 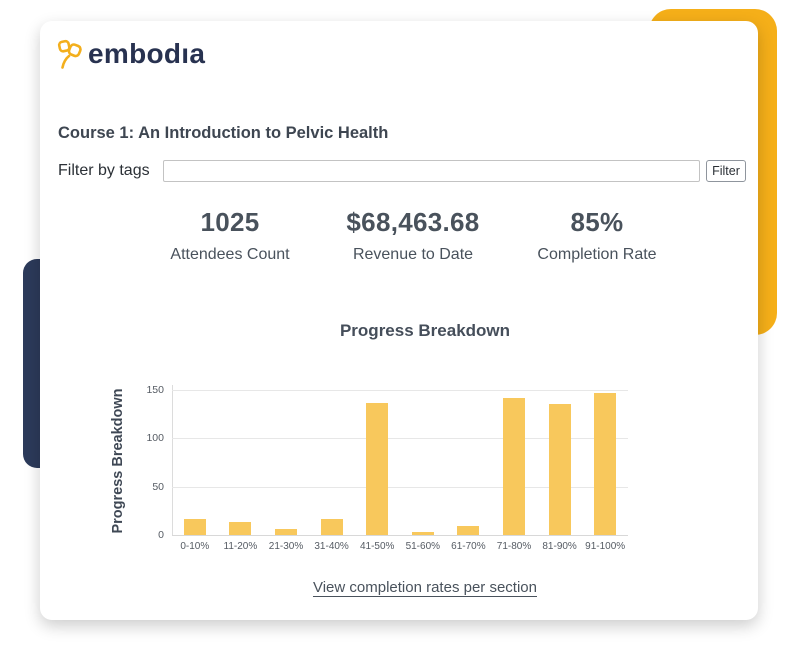 What do you see at coordinates (195, 546) in the screenshot?
I see `x-tick-label: 0-10%` at bounding box center [195, 546].